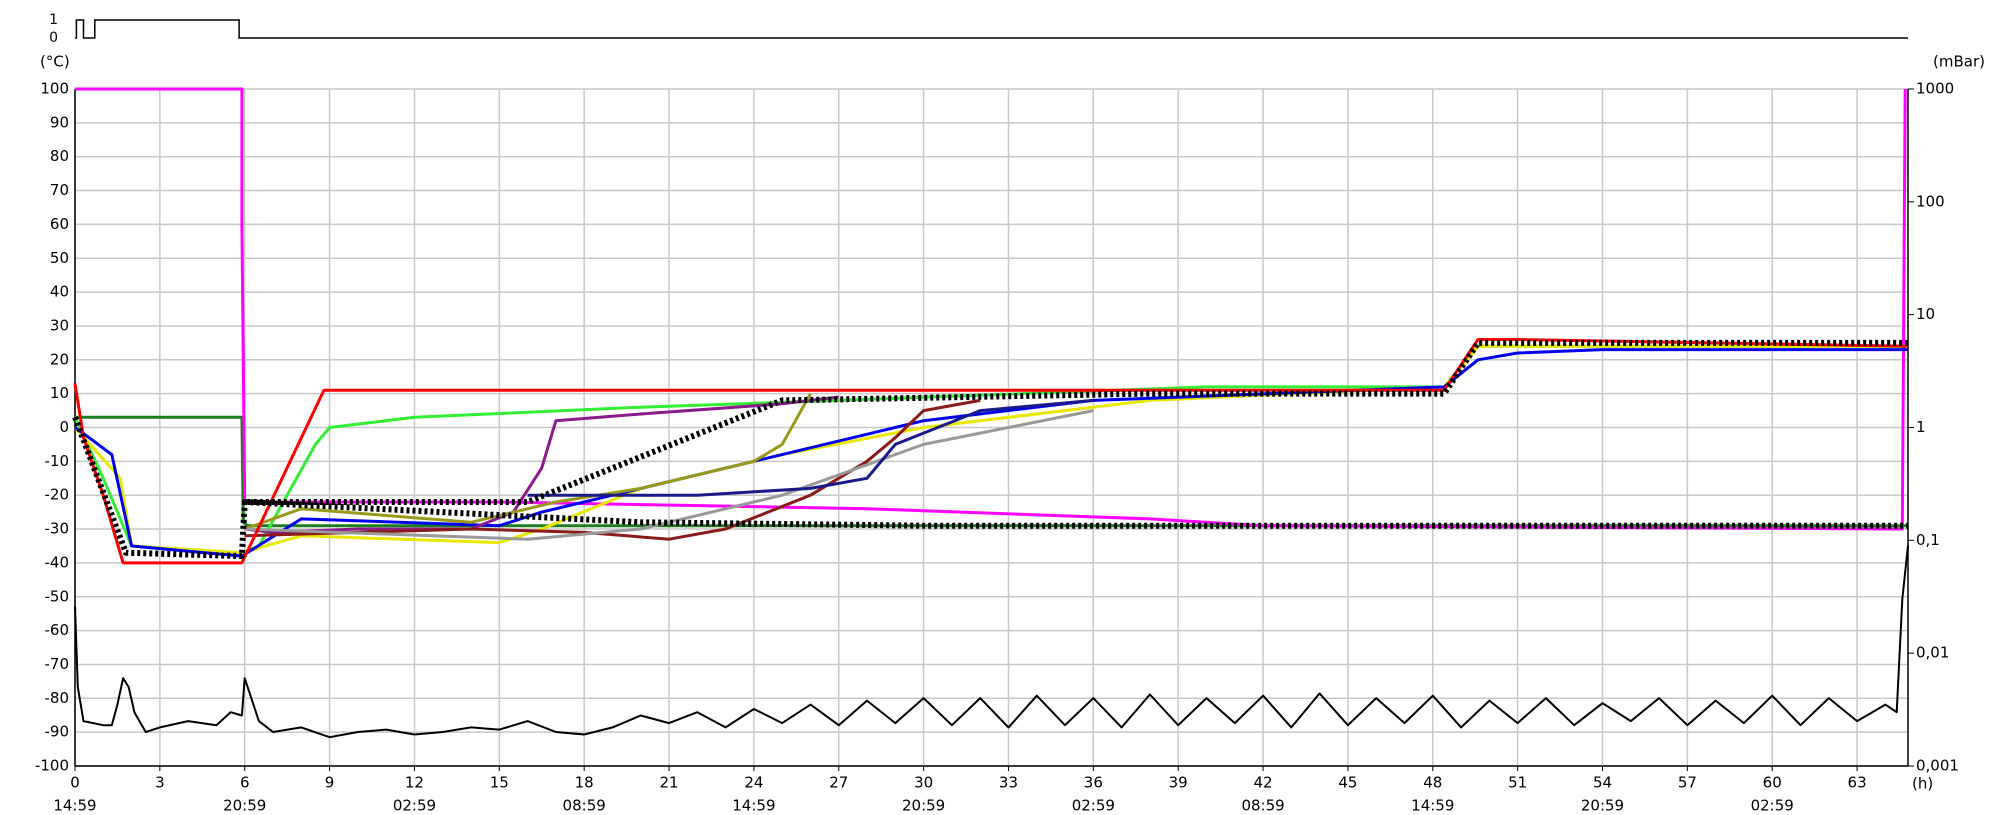 The width and height of the screenshot is (1990, 815). I want to click on x-tick-label: 57, so click(1687, 783).